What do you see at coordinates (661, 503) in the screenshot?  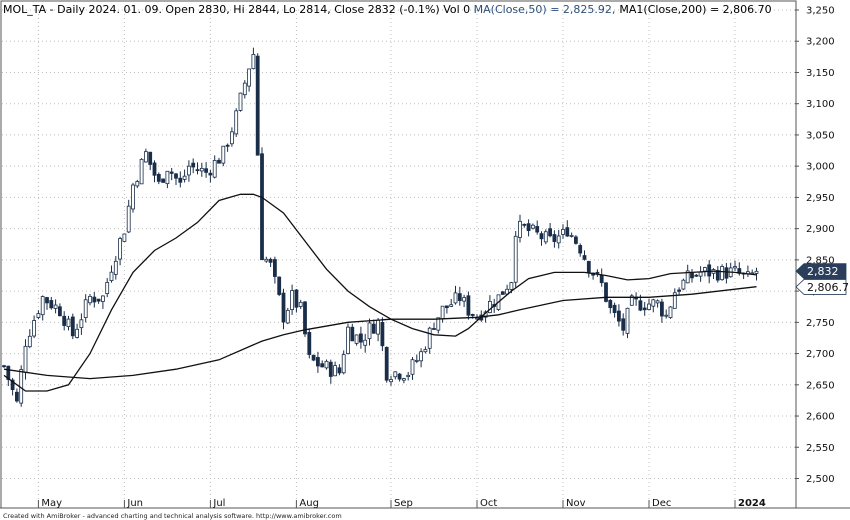 I see `x-tick-label: Dec` at bounding box center [661, 503].